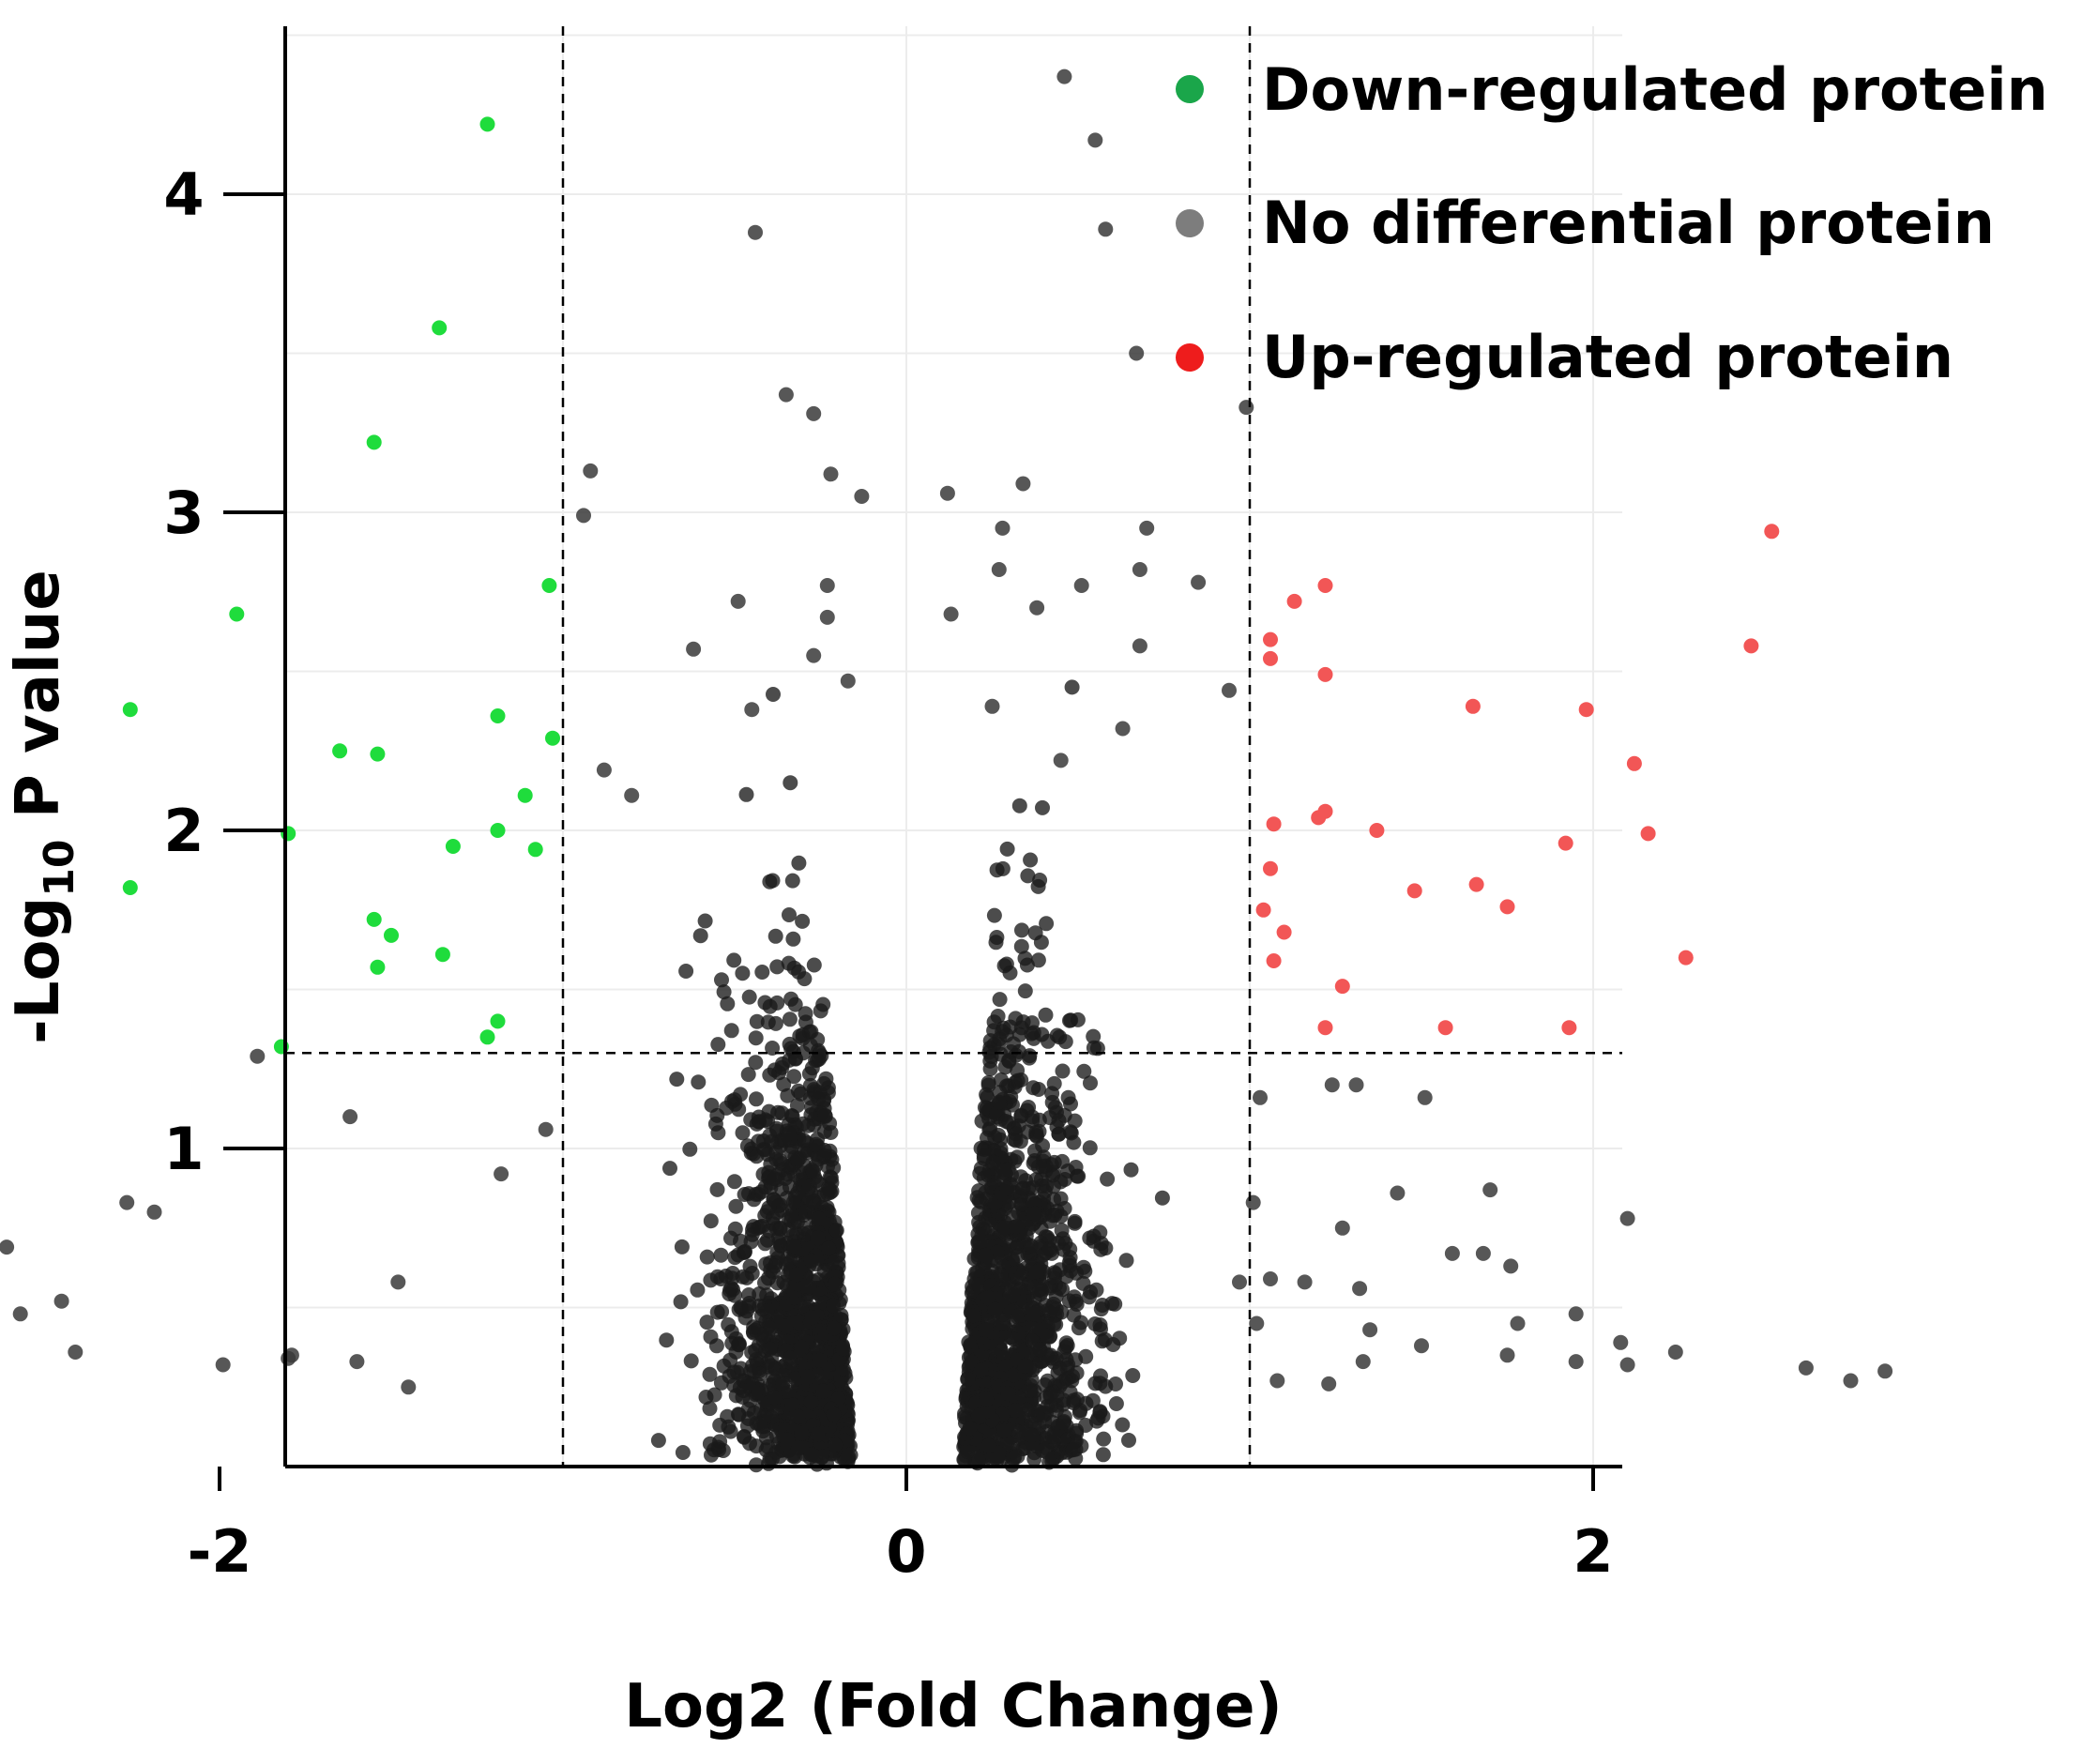 This screenshot has width=2082, height=1764. What do you see at coordinates (38, 704) in the screenshot?
I see `y-axis-title-rest: P value` at bounding box center [38, 704].